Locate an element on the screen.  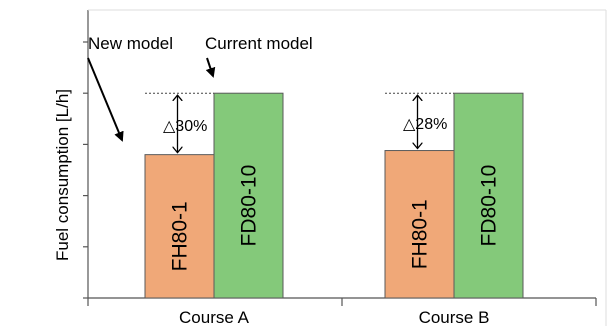
bar-new-model-course-b is located at coordinates (419, 224).